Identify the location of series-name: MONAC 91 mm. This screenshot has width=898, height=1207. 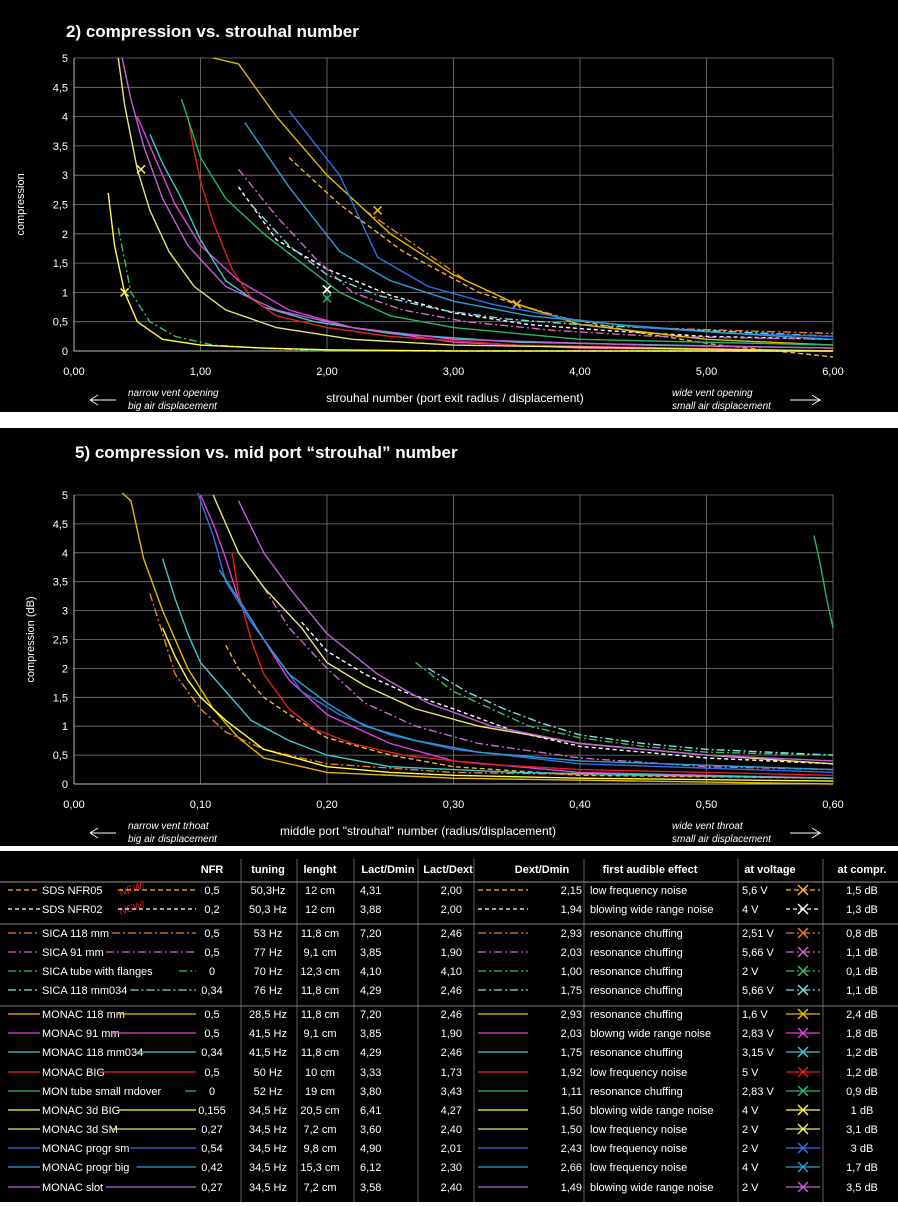
(81, 1034).